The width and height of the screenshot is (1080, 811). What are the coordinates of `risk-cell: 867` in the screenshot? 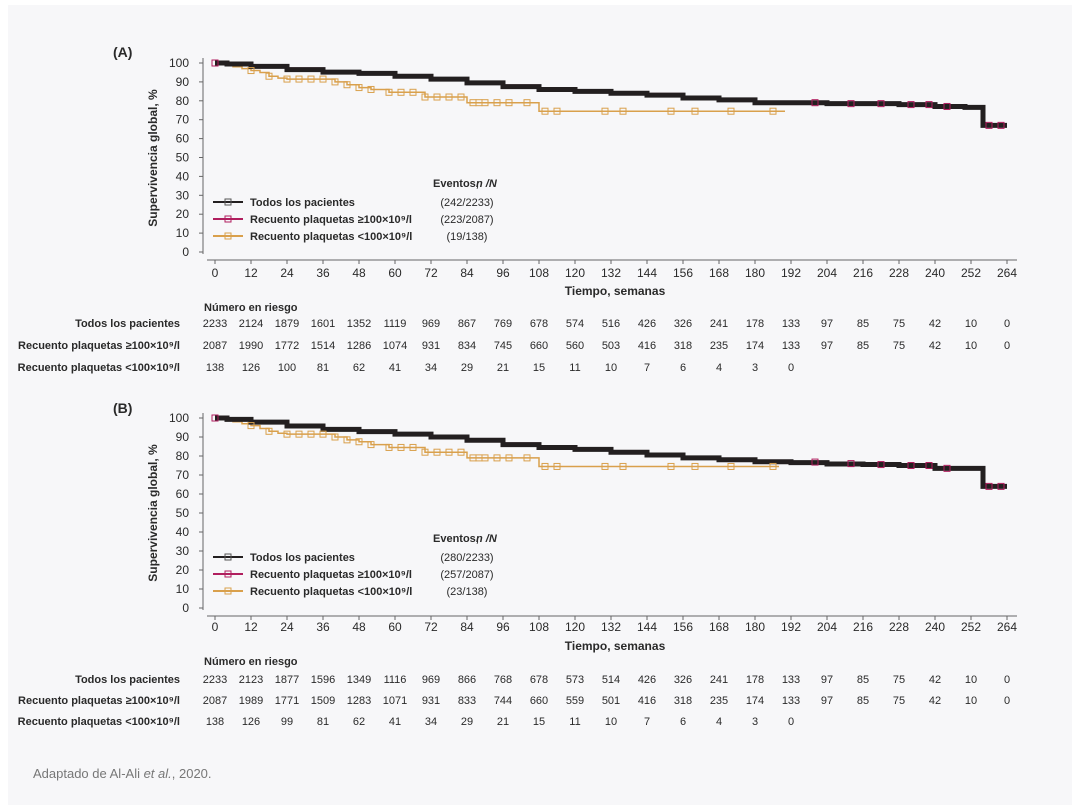 It's located at (467, 324).